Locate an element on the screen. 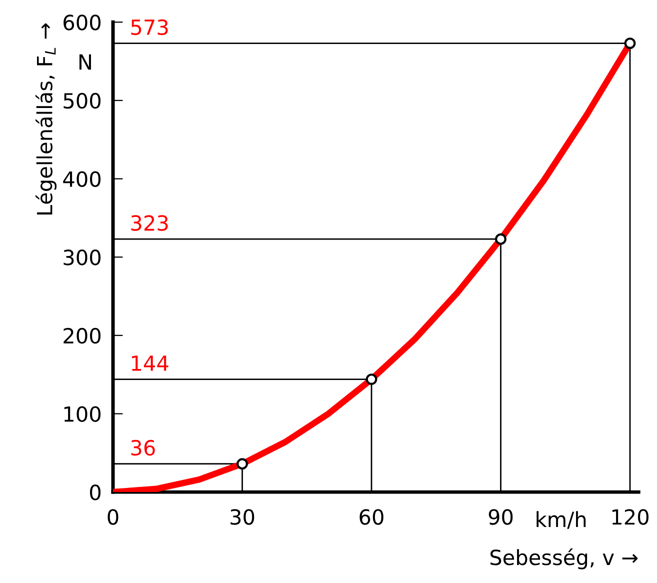  text: N is located at coordinates (85, 62).